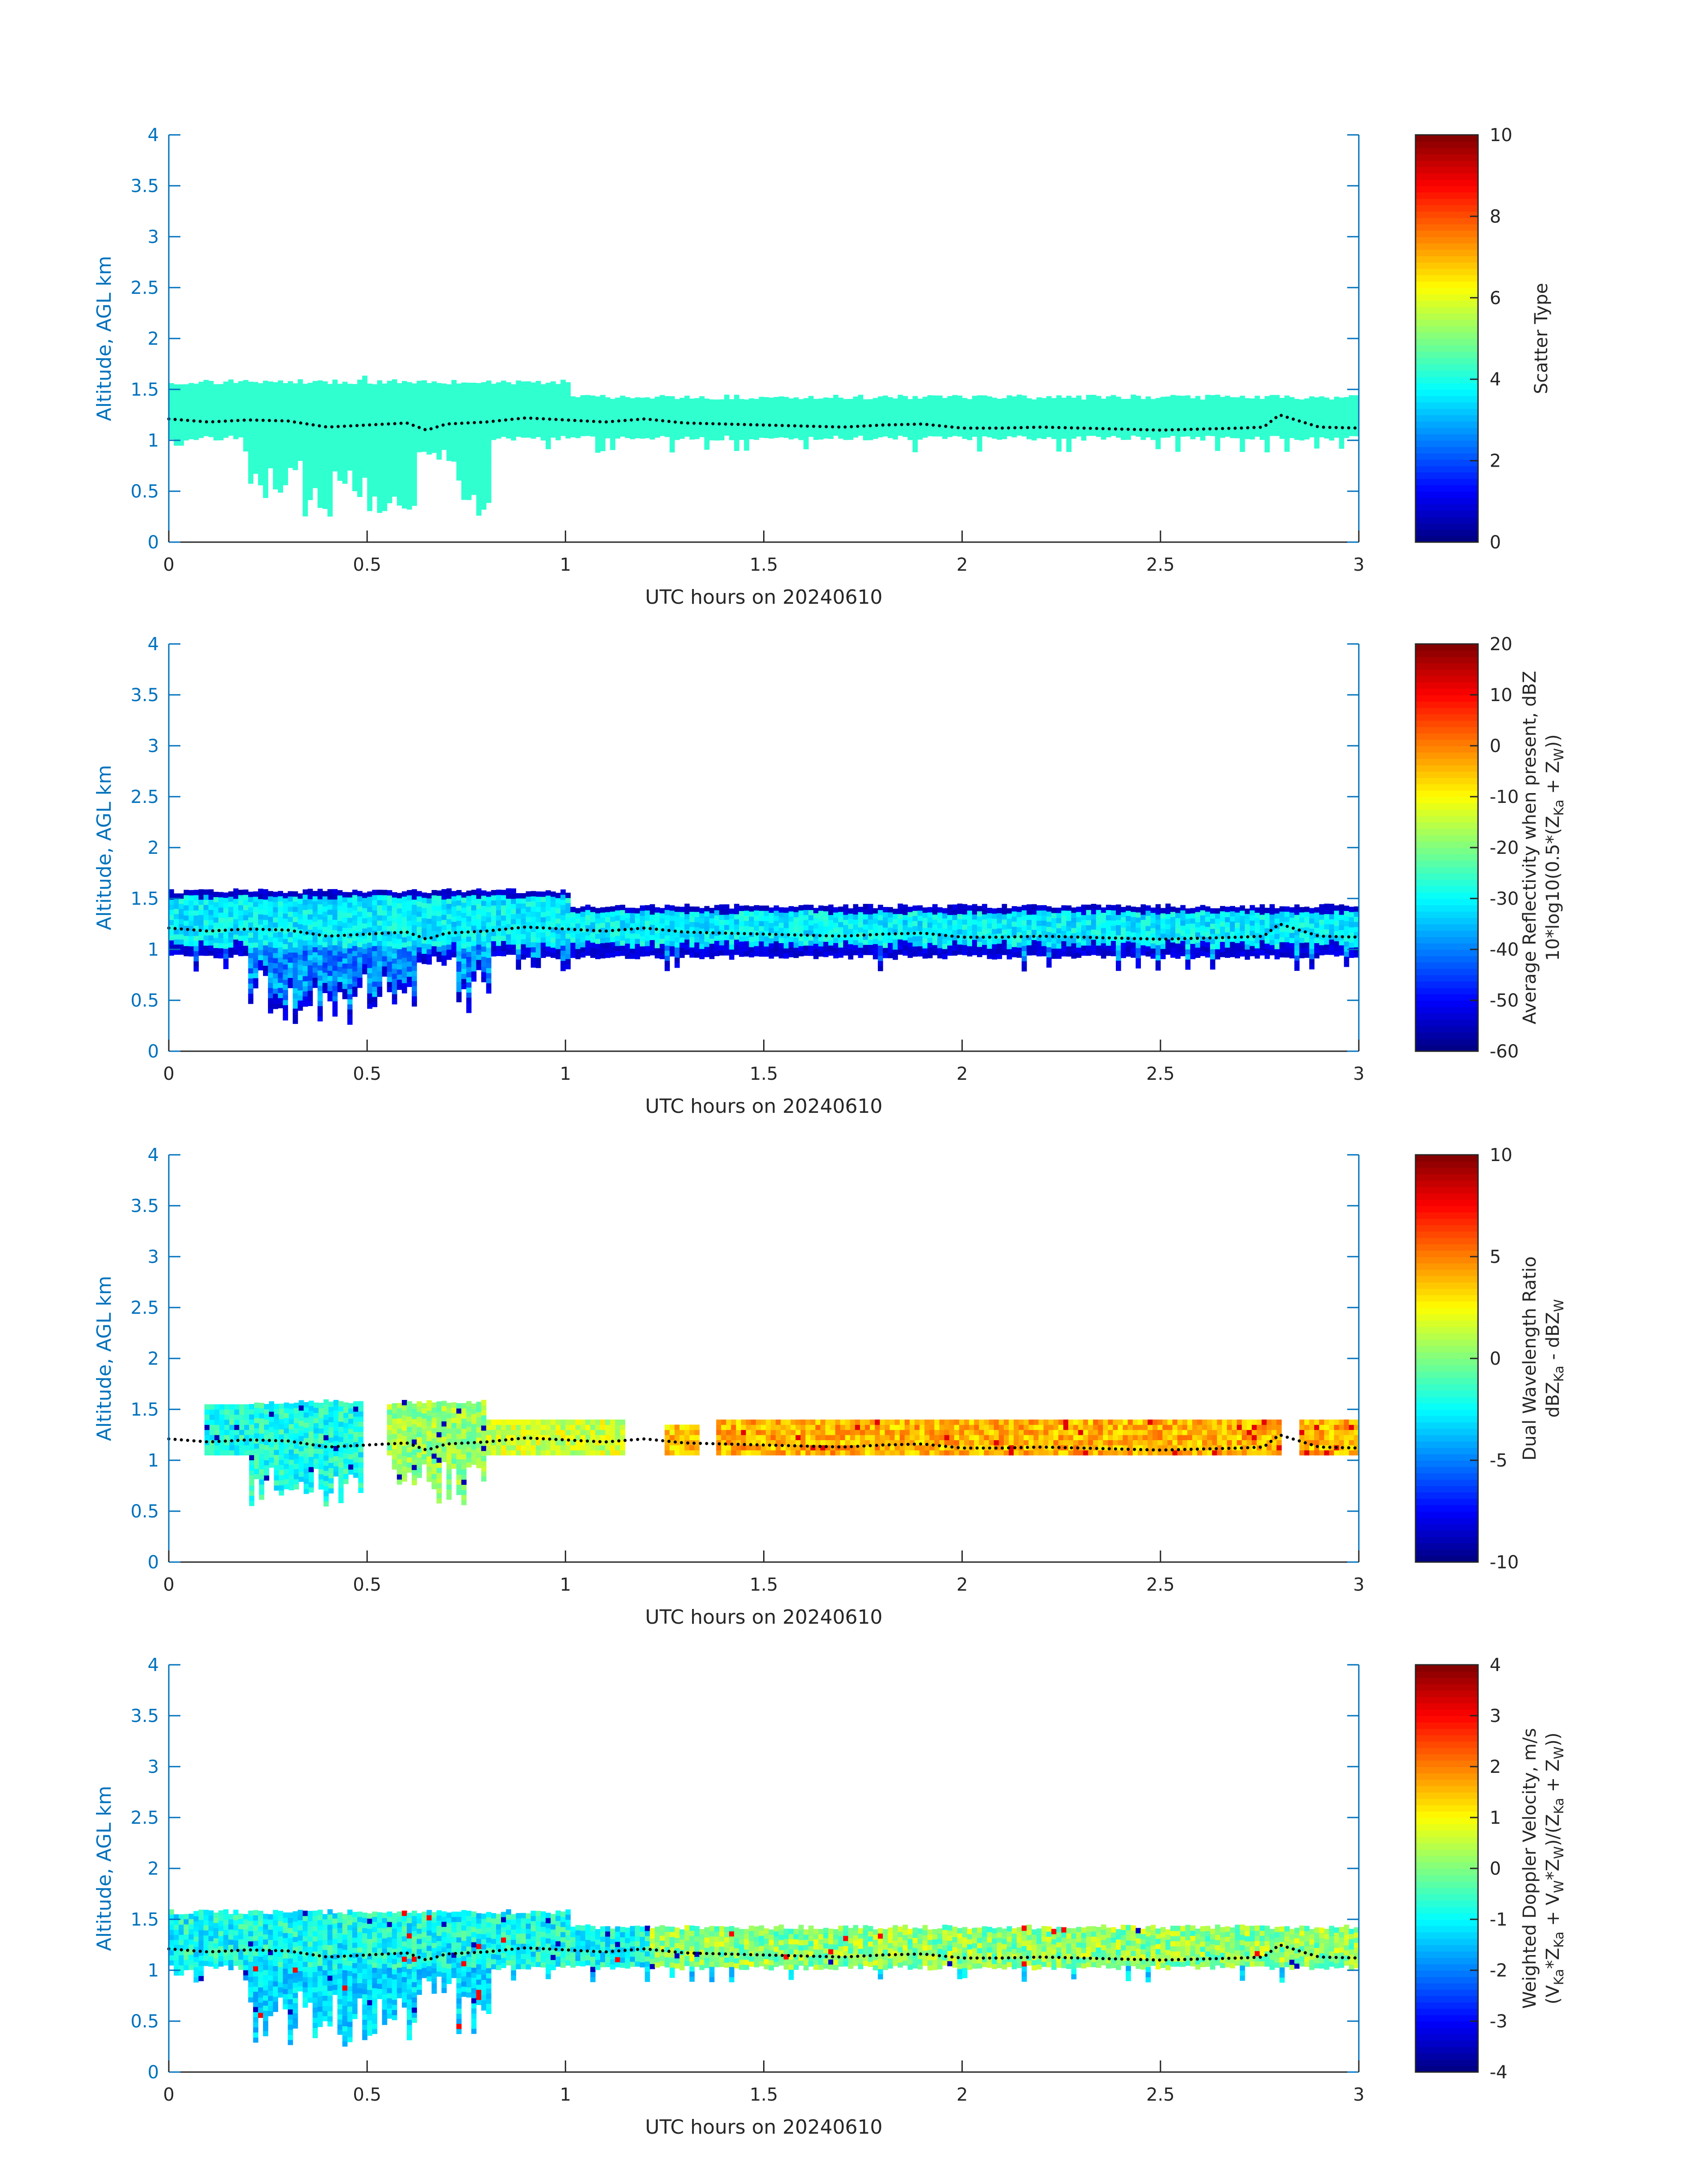  I want to click on x-tick-label: 2, so click(962, 565).